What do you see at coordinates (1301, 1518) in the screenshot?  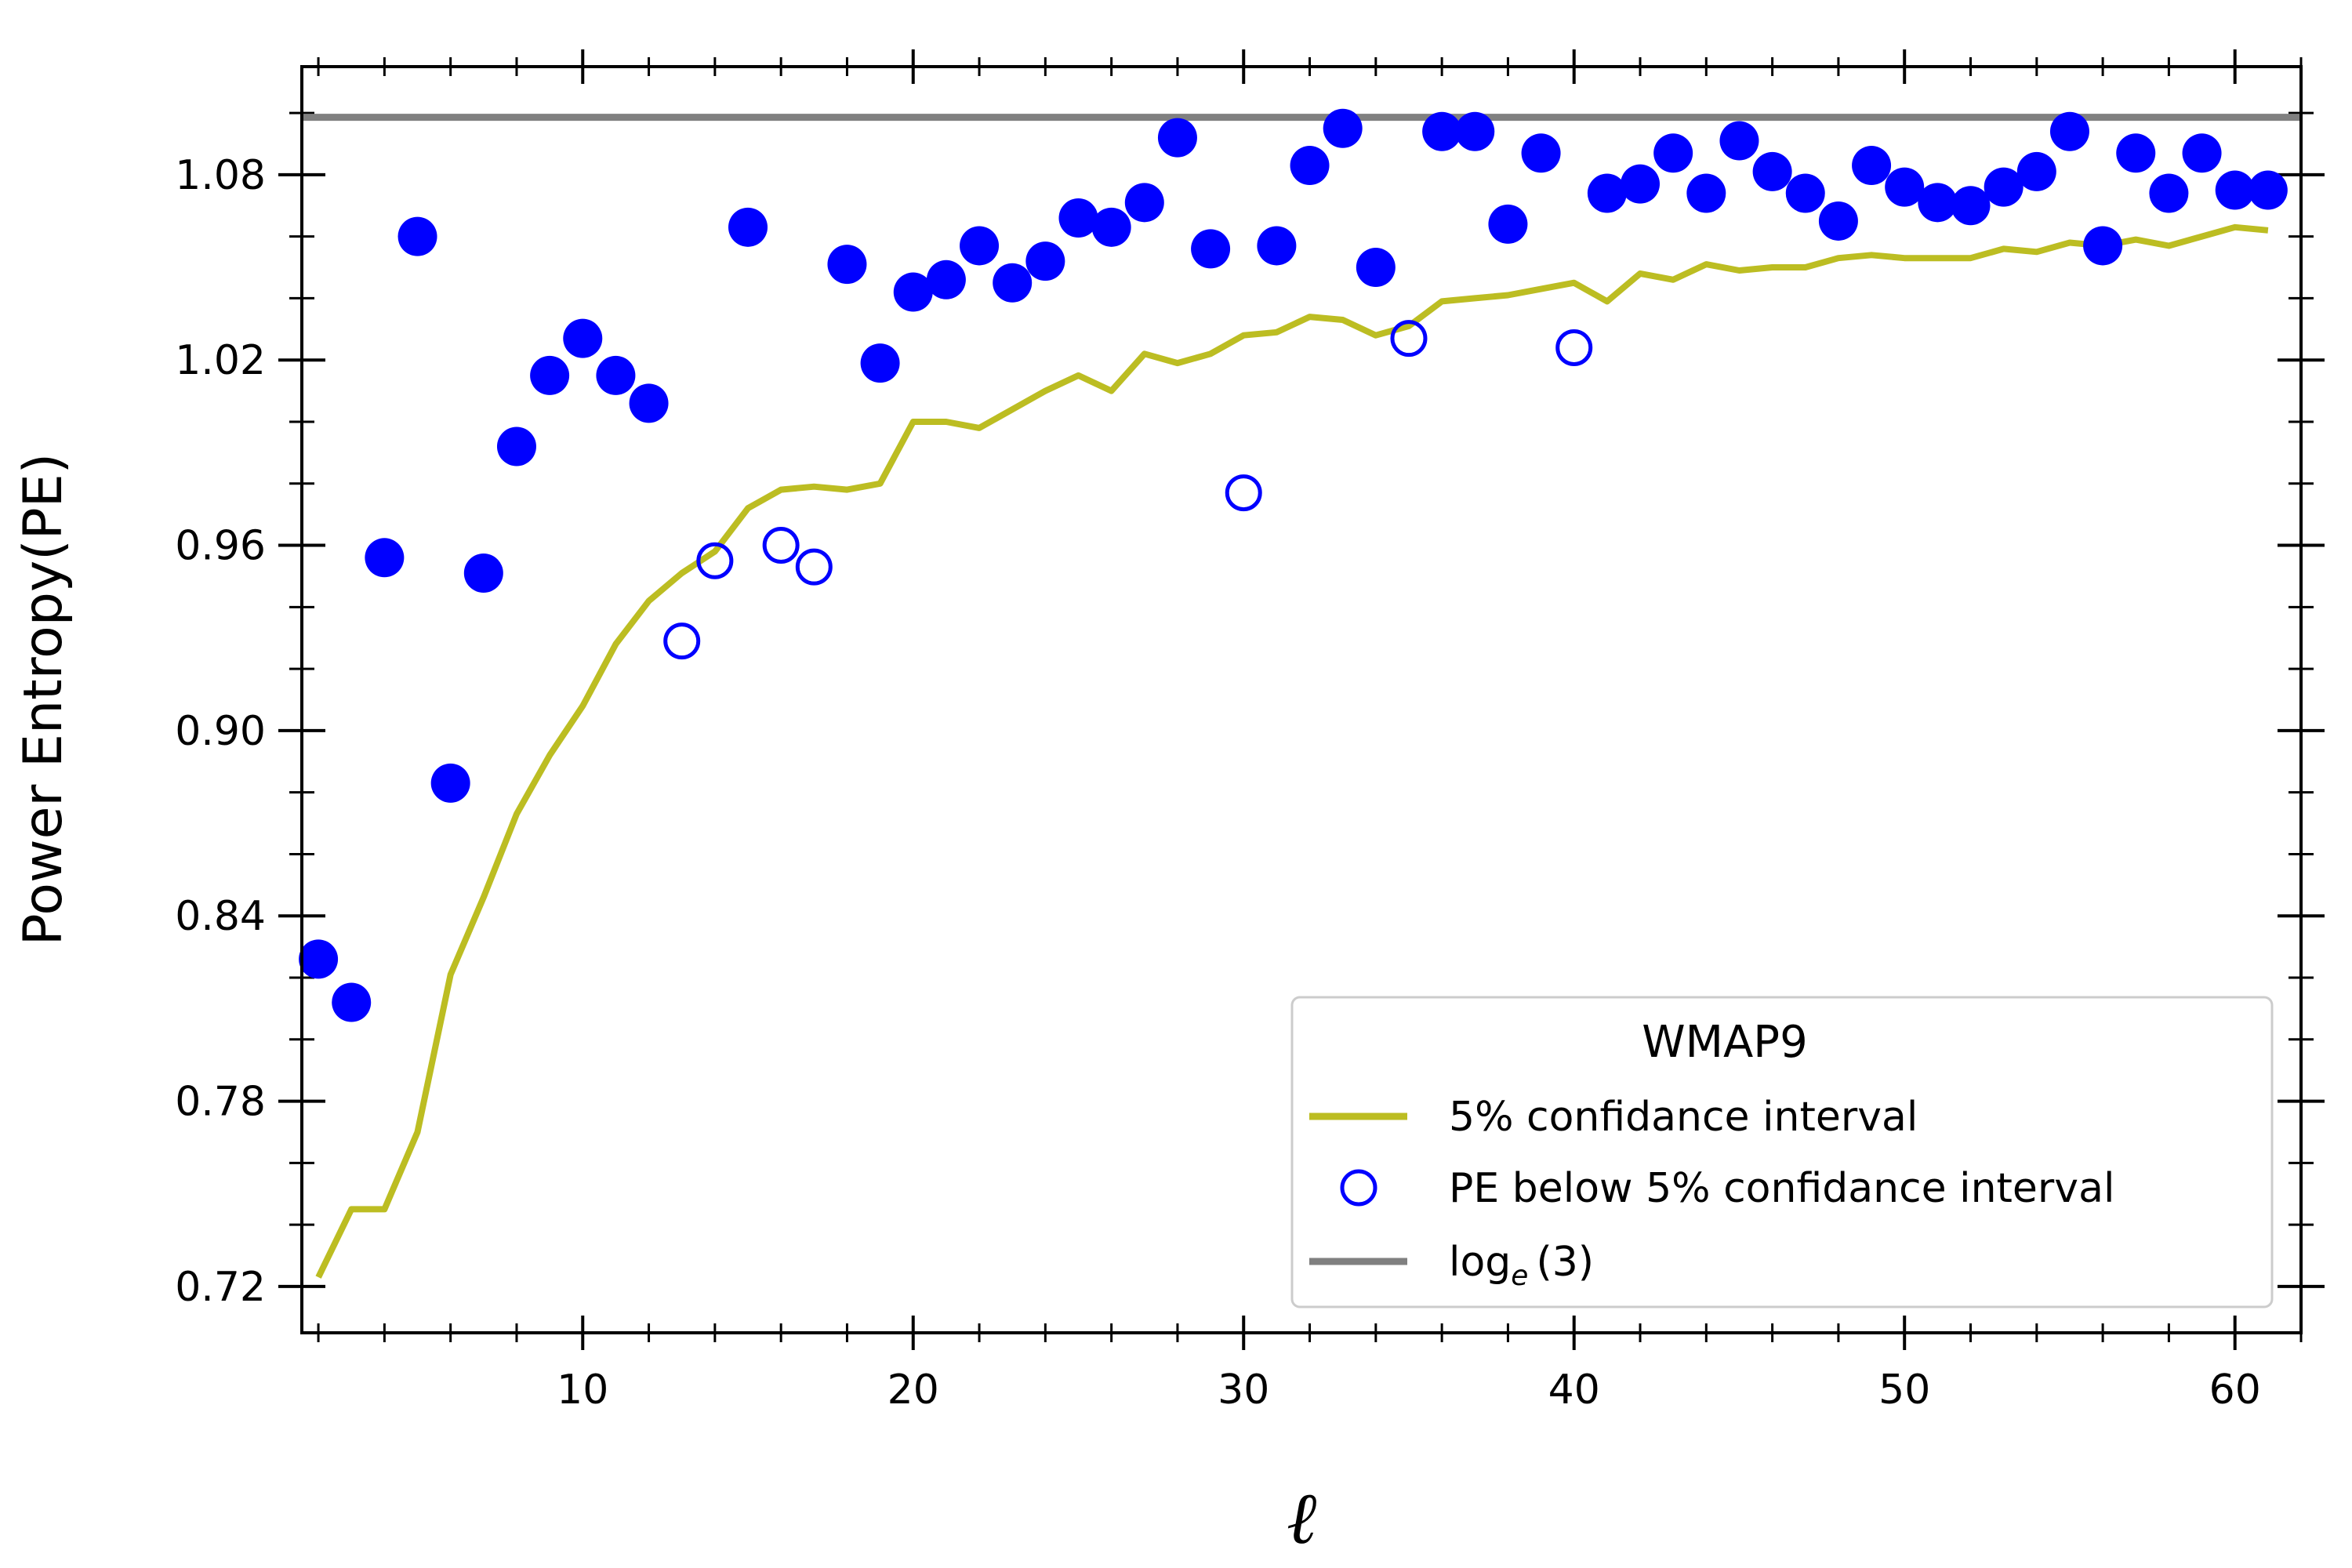 I see `x-axis-title: ℓ` at bounding box center [1301, 1518].